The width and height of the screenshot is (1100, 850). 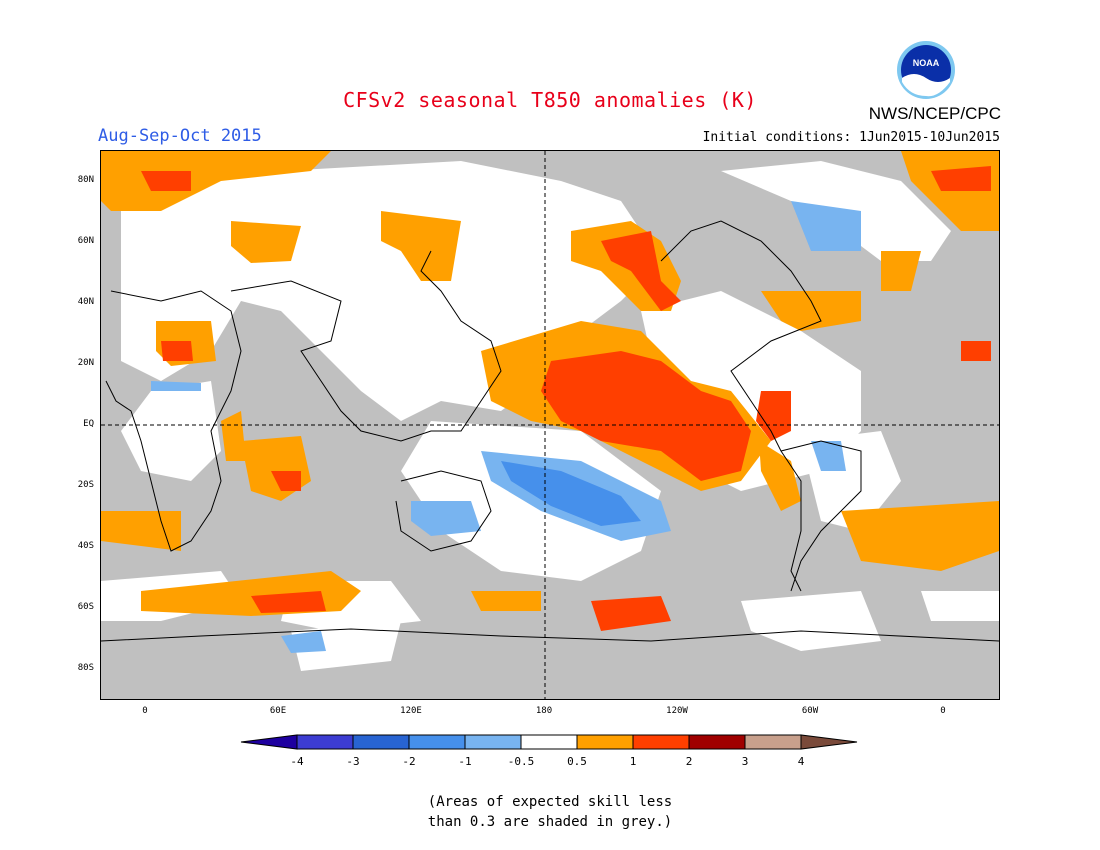 I want to click on colorbar-label-2: 2, so click(x=689, y=761).